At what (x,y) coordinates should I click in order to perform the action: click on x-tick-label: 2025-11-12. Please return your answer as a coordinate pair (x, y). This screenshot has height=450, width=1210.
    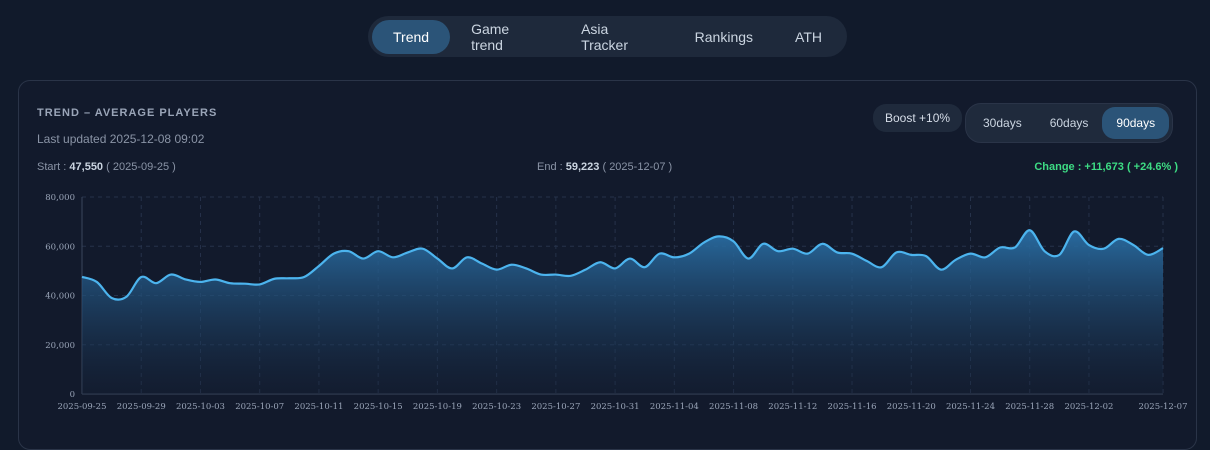
    Looking at the image, I should click on (792, 407).